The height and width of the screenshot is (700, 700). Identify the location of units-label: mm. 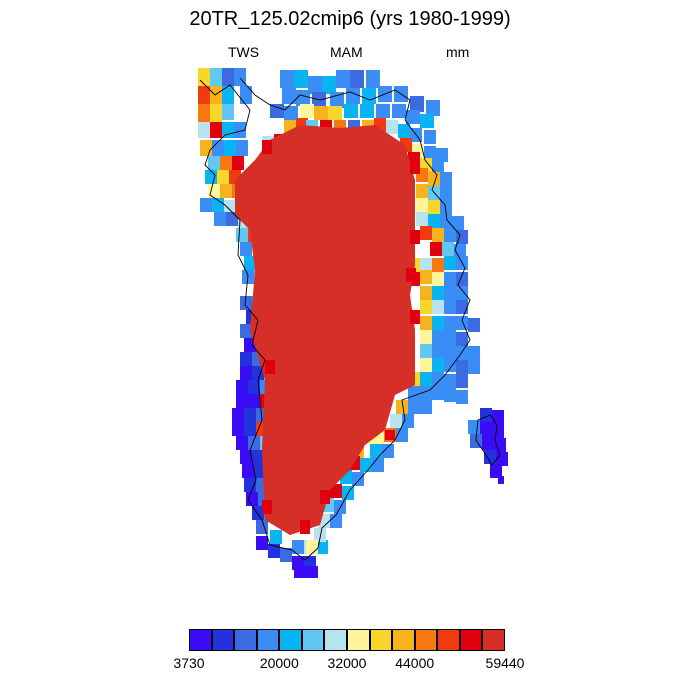
(458, 52).